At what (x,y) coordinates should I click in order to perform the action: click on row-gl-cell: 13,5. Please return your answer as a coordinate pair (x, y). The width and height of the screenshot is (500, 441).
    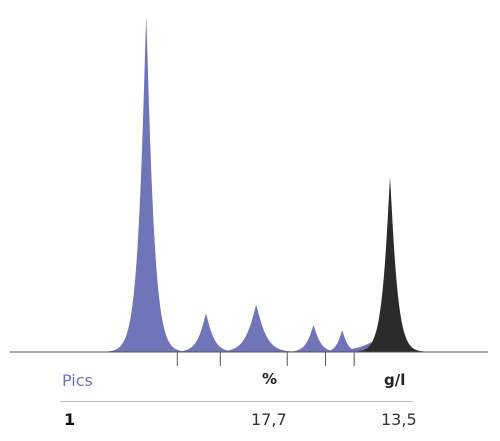
    Looking at the image, I should click on (399, 419).